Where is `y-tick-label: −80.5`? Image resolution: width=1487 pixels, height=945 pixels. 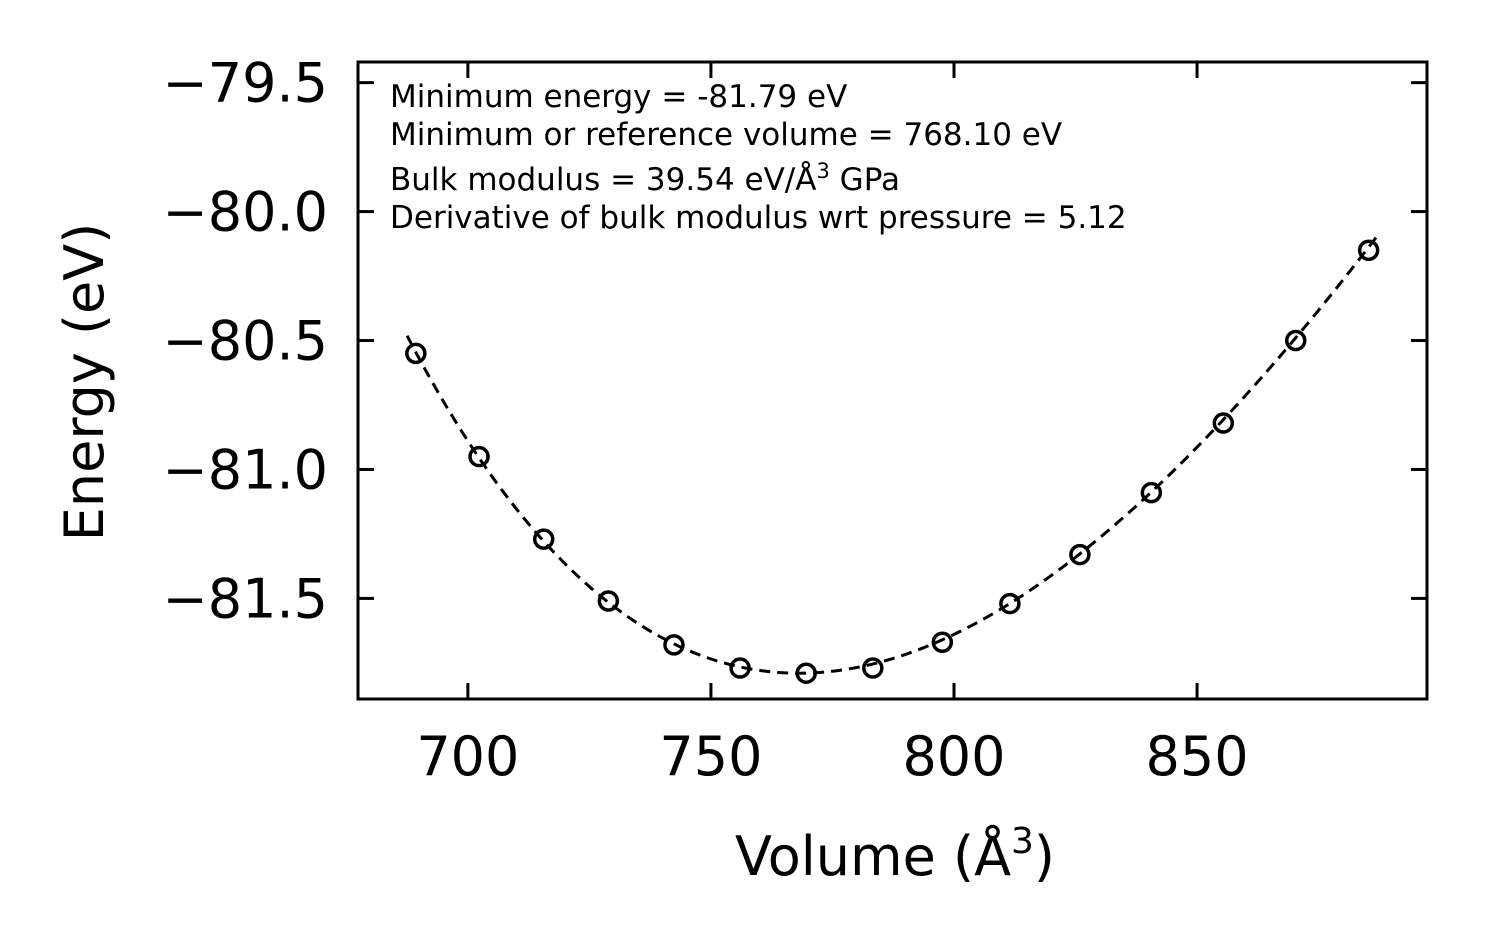
y-tick-label: −80.5 is located at coordinates (245, 341).